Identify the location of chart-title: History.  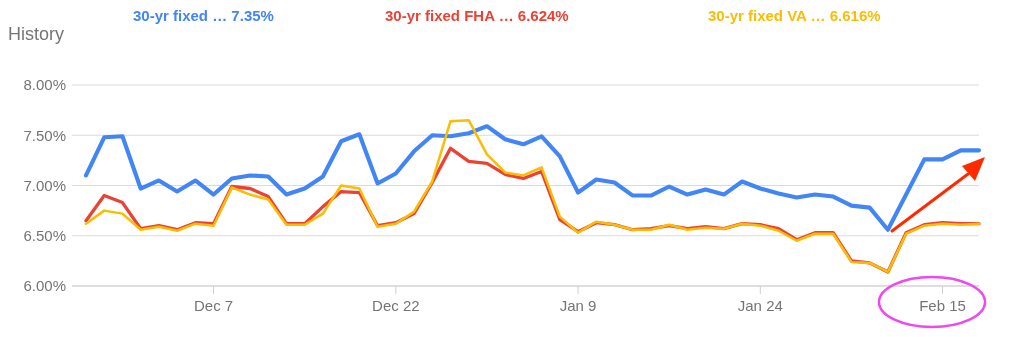
(36, 34).